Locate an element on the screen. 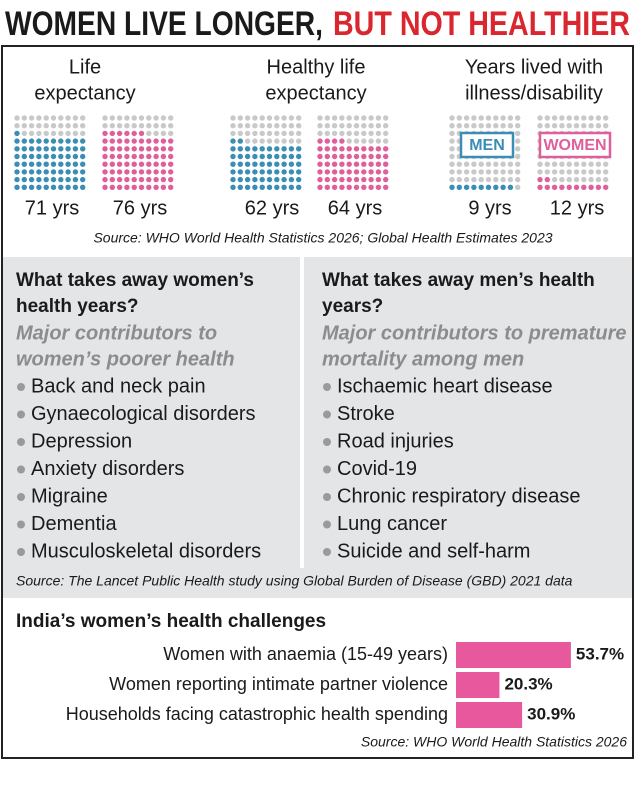 The width and height of the screenshot is (635, 794). list-item: Stroke is located at coordinates (366, 414).